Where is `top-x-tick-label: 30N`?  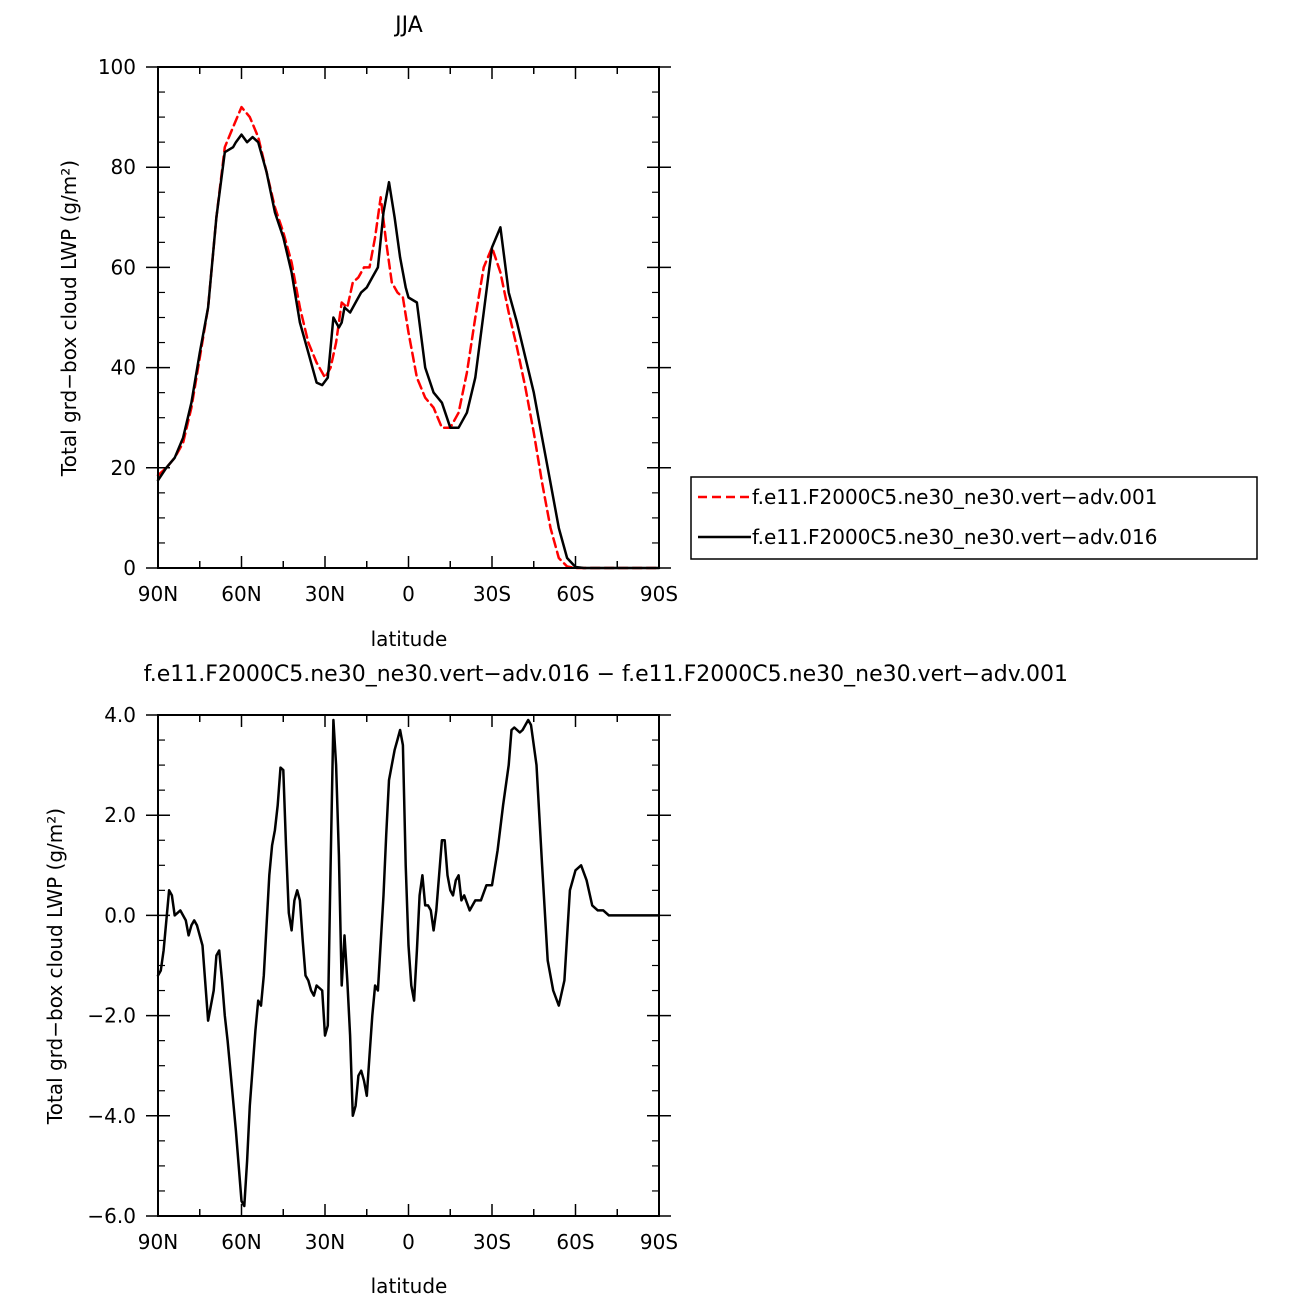 top-x-tick-label: 30N is located at coordinates (325, 594).